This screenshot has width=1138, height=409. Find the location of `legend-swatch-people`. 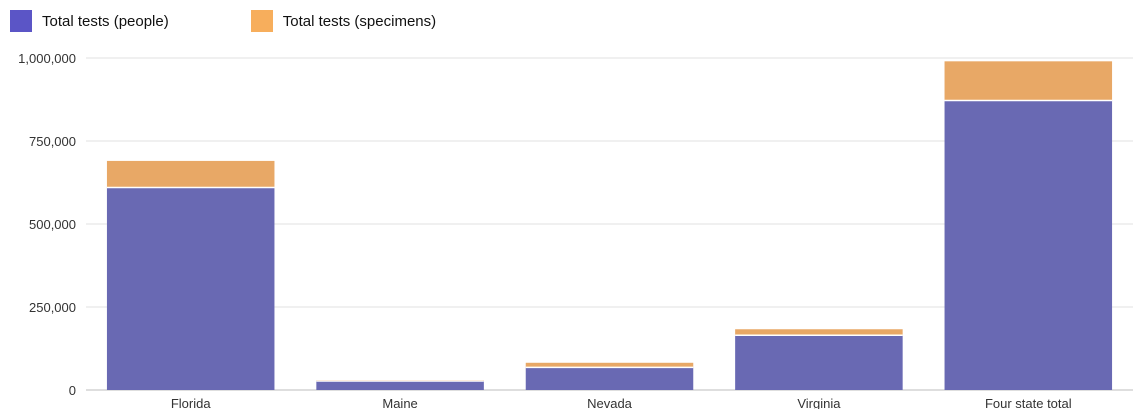

legend-swatch-people is located at coordinates (21, 21).